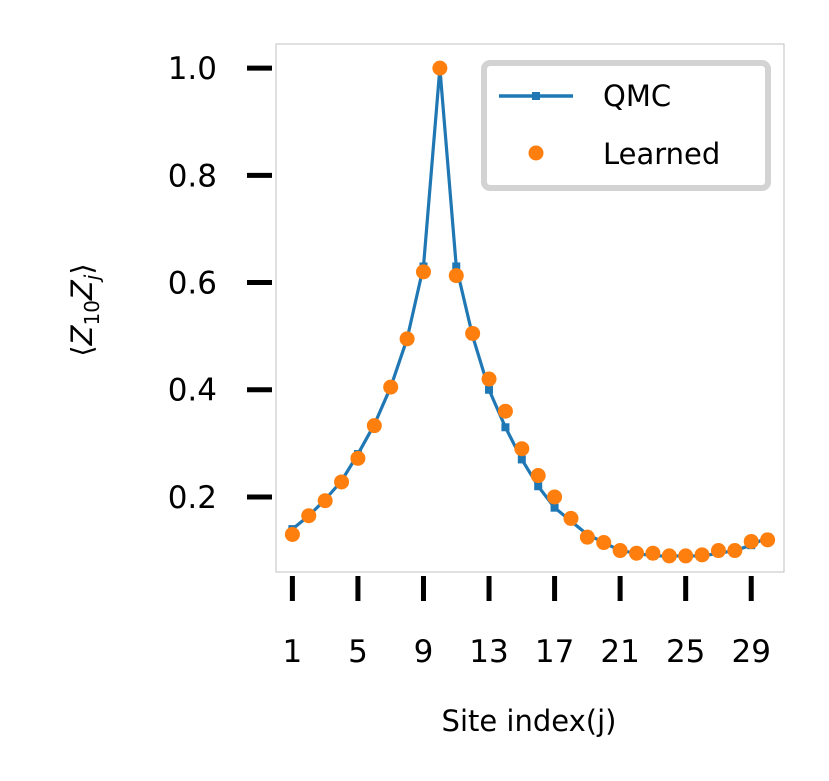 The image size is (829, 781). Describe the element at coordinates (192, 284) in the screenshot. I see `y-tick-label: 0.6` at that location.